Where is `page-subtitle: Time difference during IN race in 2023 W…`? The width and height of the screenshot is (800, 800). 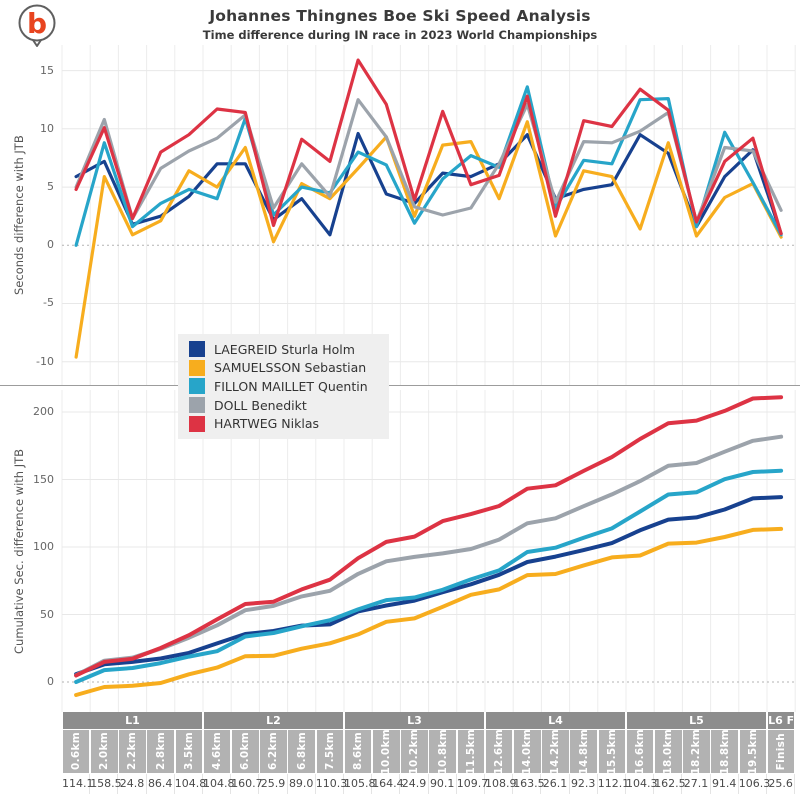
page-subtitle: Time difference during IN race in 2023 W… is located at coordinates (400, 35).